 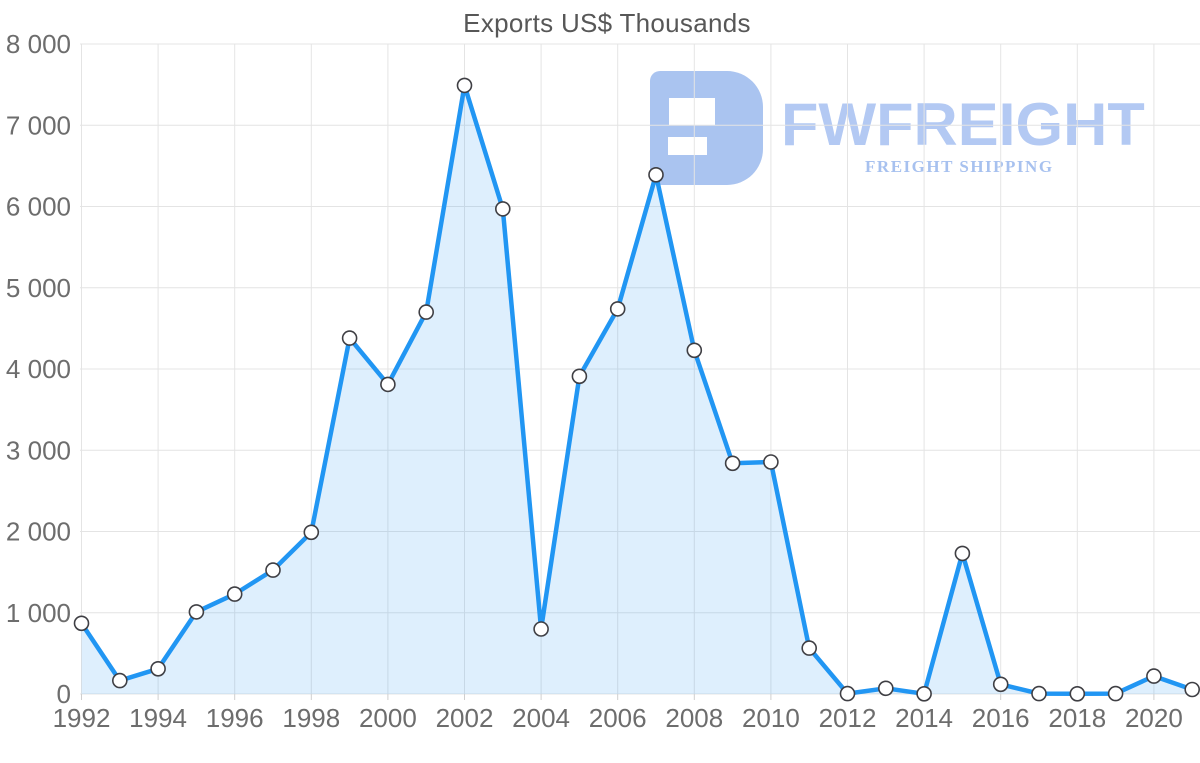 I want to click on data-point-1994, so click(x=158, y=668).